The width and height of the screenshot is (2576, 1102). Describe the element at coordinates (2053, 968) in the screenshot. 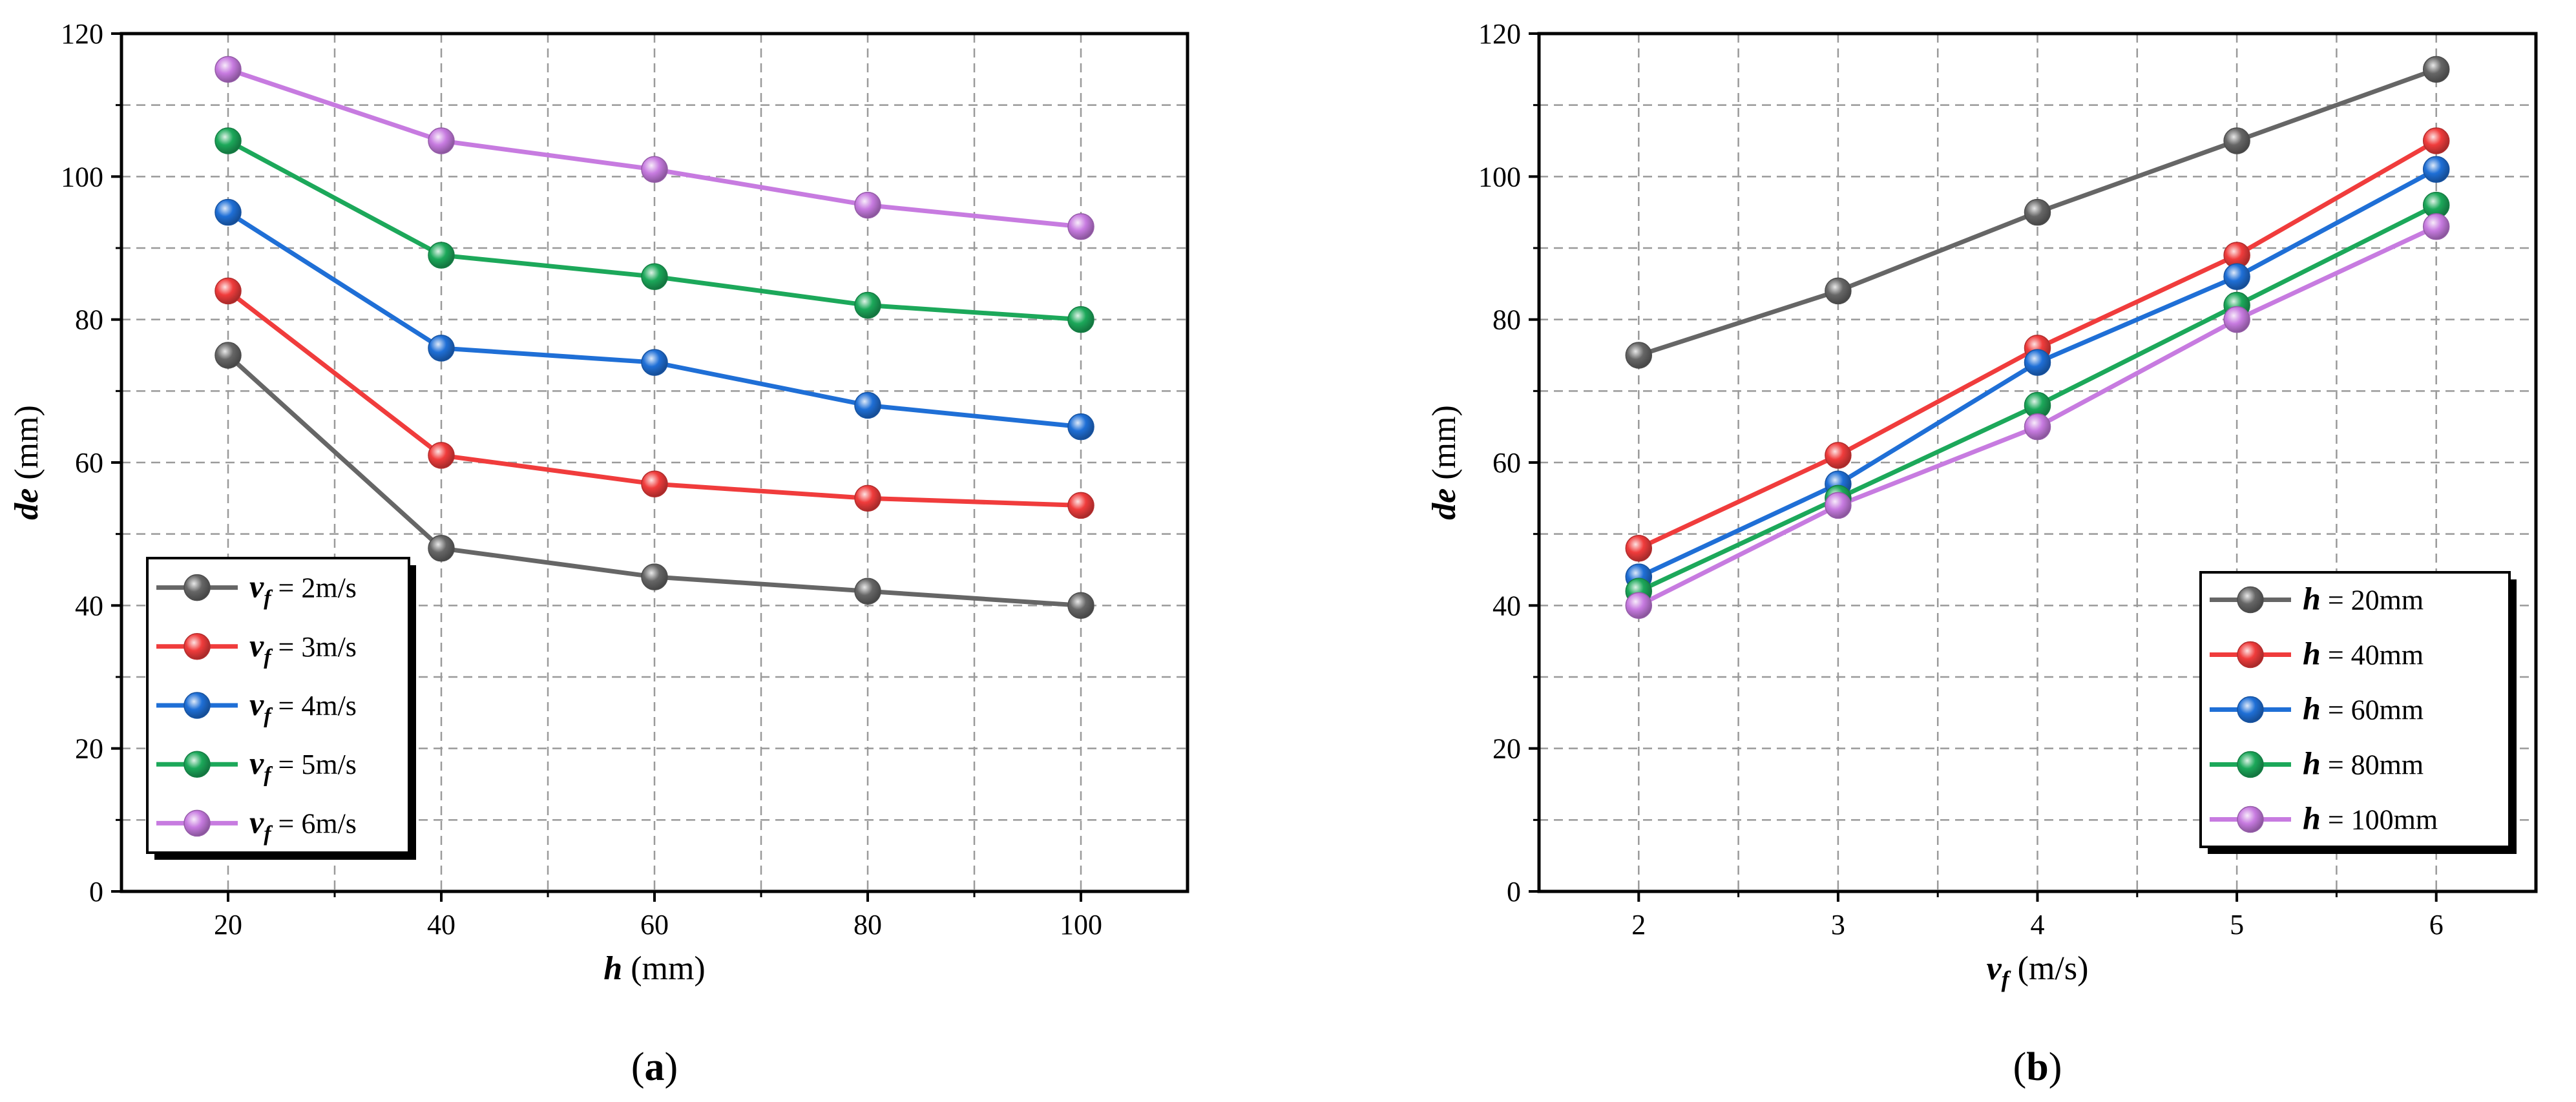

I see `x-axis-unit: (m/s)` at that location.